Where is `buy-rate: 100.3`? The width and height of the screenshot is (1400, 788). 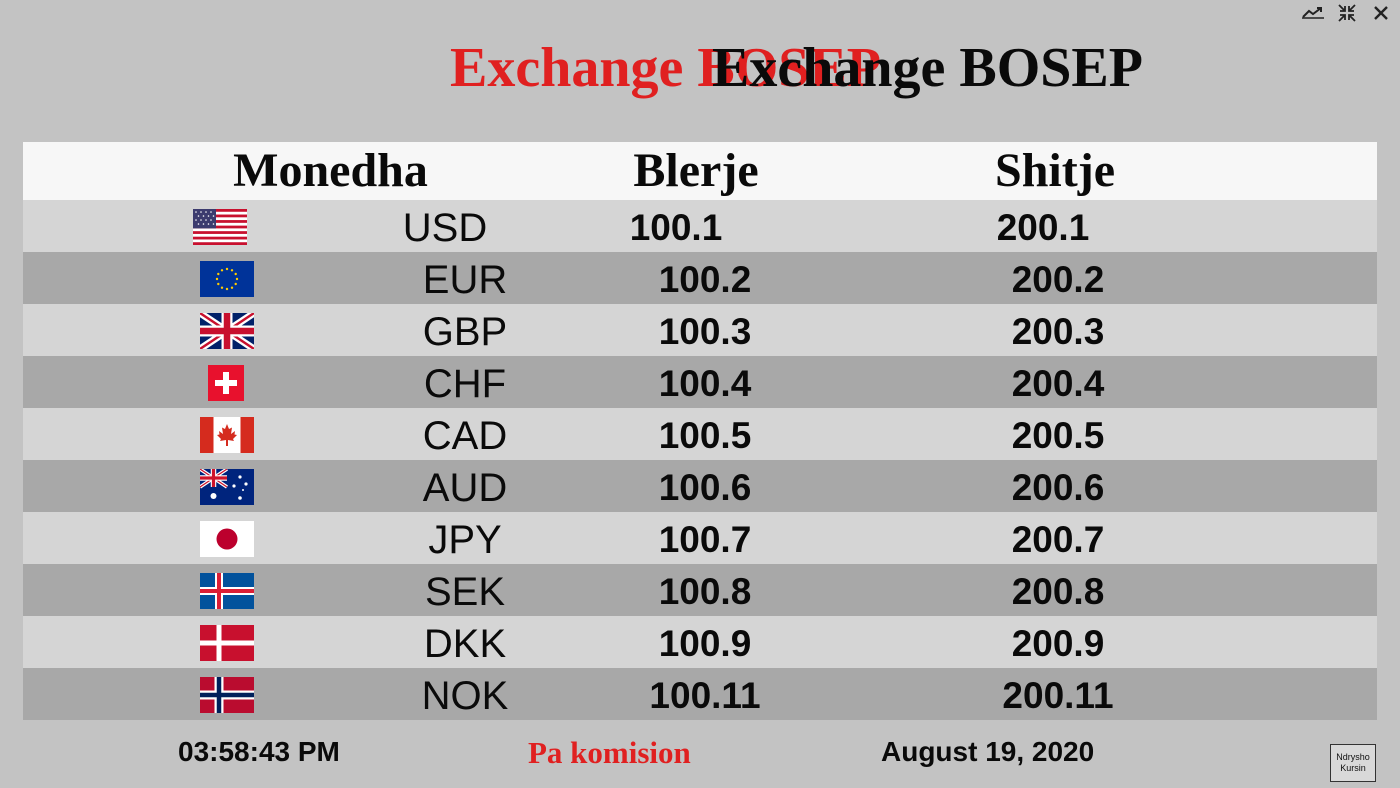 buy-rate: 100.3 is located at coordinates (705, 331).